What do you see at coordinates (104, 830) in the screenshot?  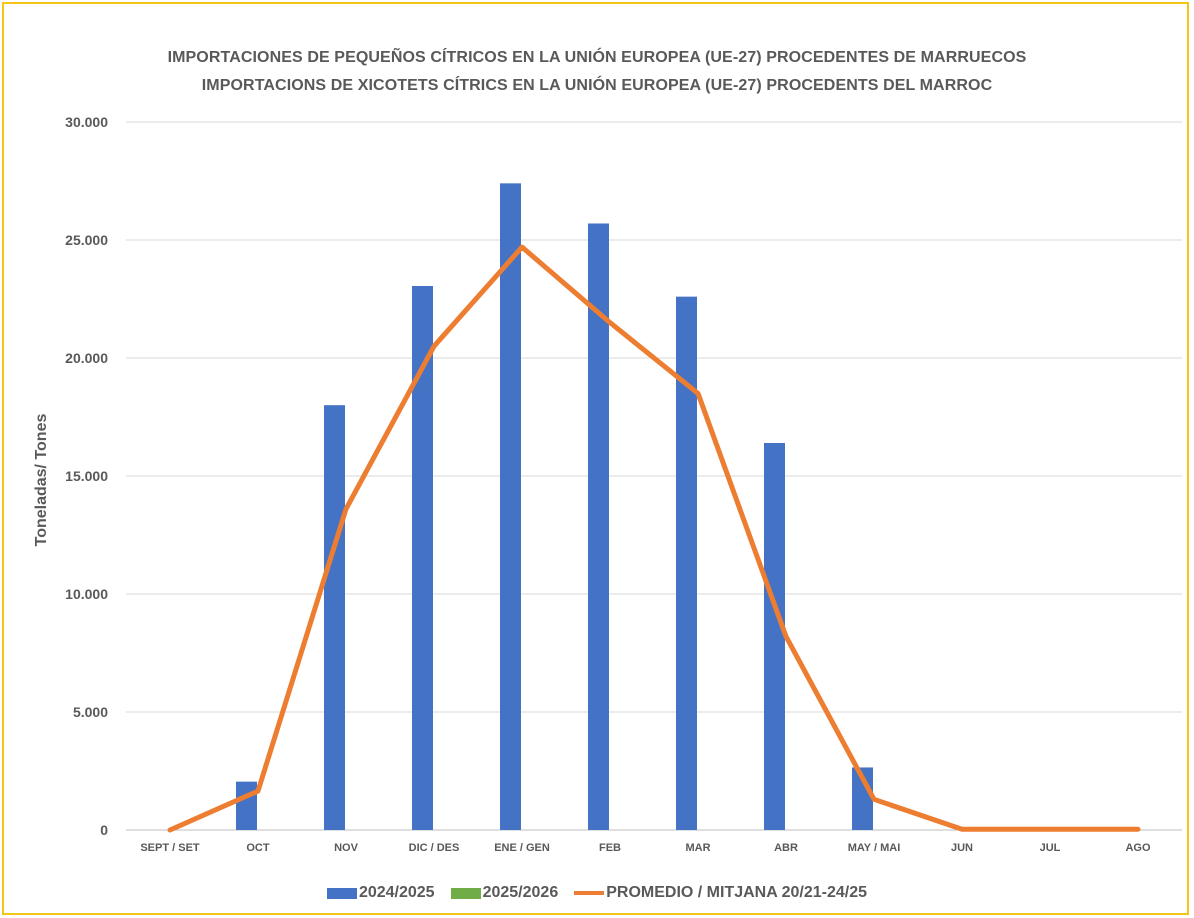 I see `y-tick-label: 0` at bounding box center [104, 830].